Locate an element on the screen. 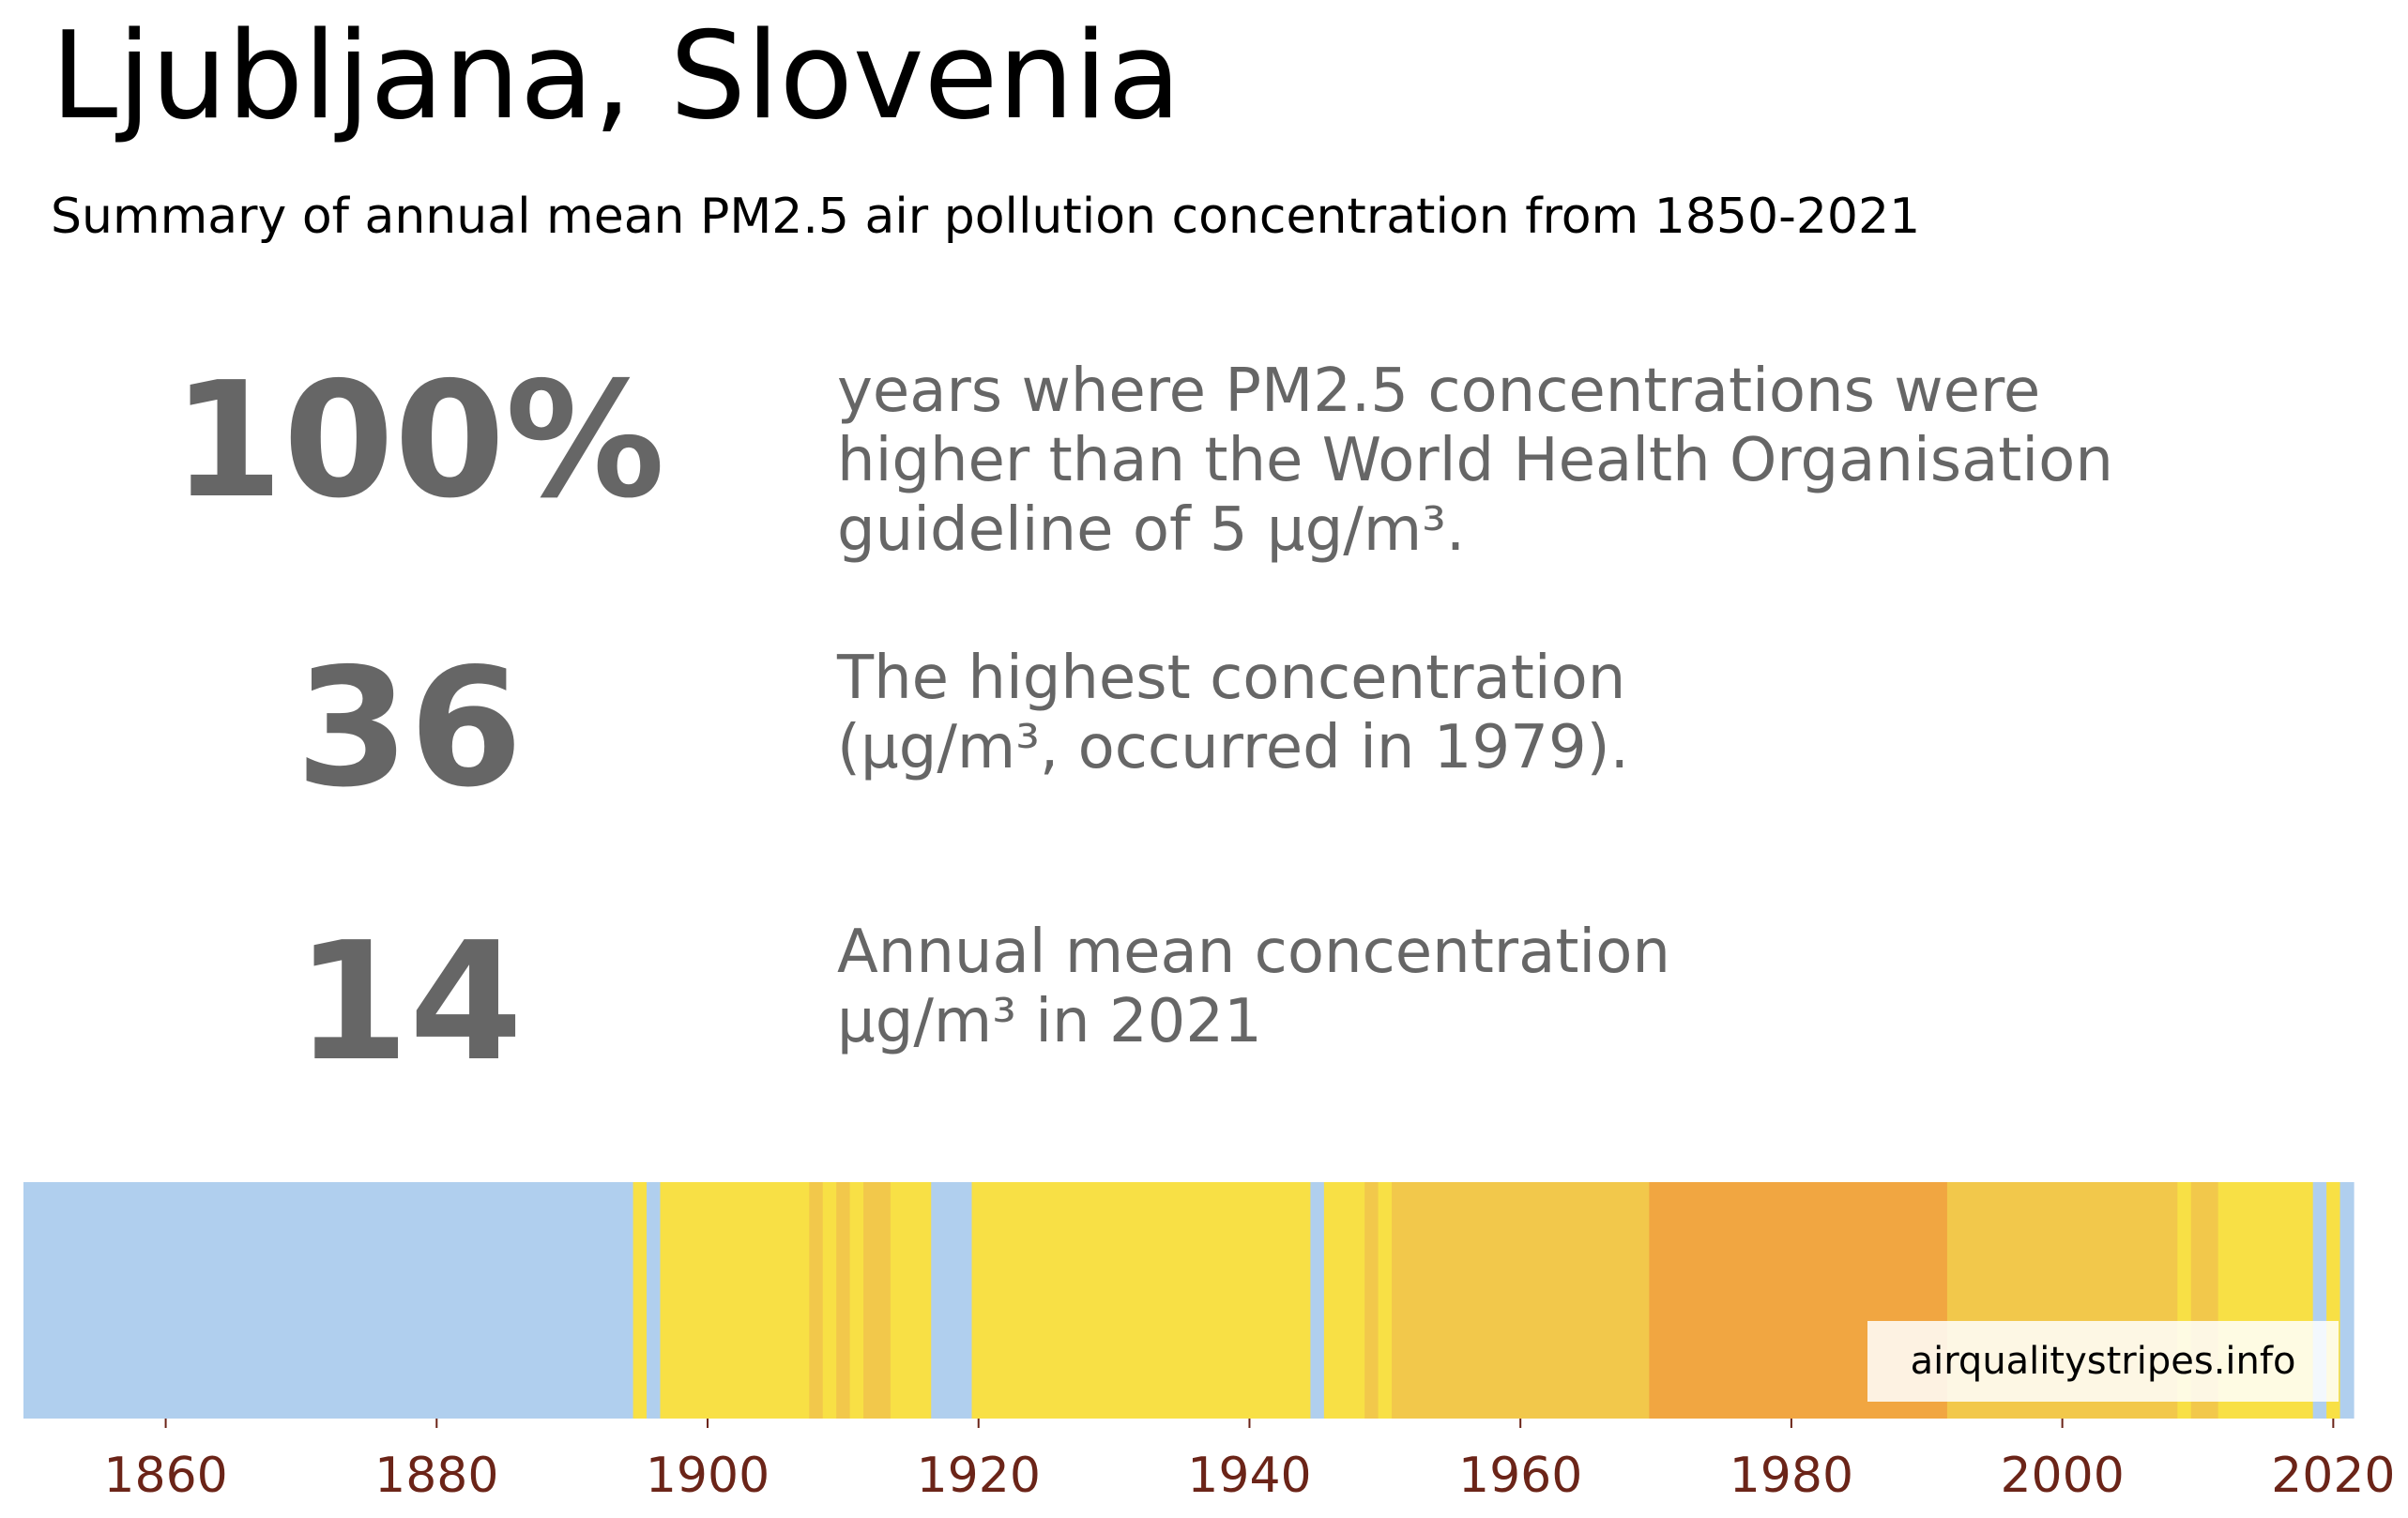  watermark-text: airqualitystripes.info is located at coordinates (2103, 1362).